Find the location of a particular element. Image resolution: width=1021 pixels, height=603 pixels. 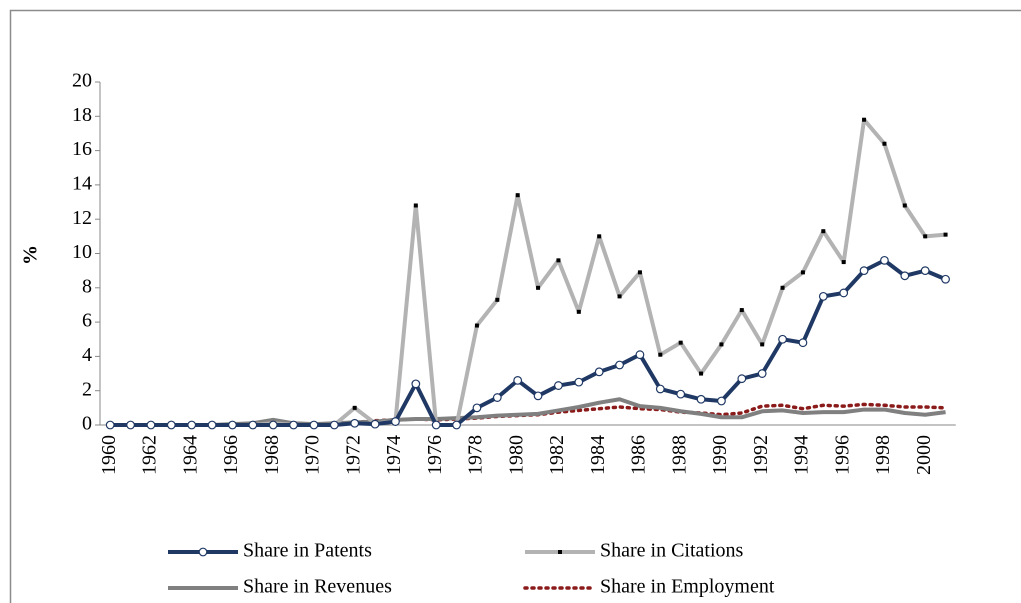

x-tick-label: 1970 is located at coordinates (313, 455).